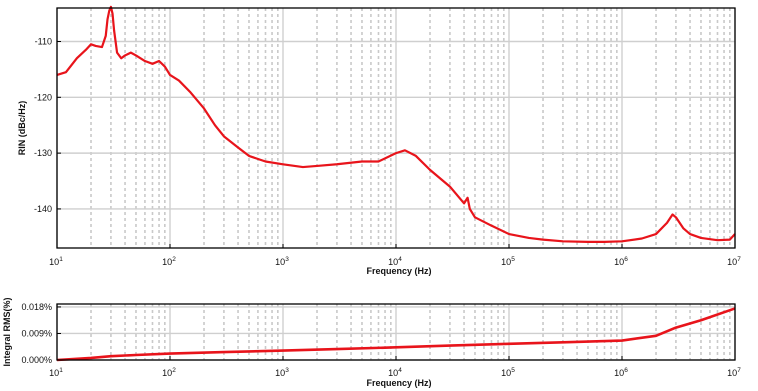  What do you see at coordinates (43, 97) in the screenshot?
I see `y-tick-label: -120` at bounding box center [43, 97].